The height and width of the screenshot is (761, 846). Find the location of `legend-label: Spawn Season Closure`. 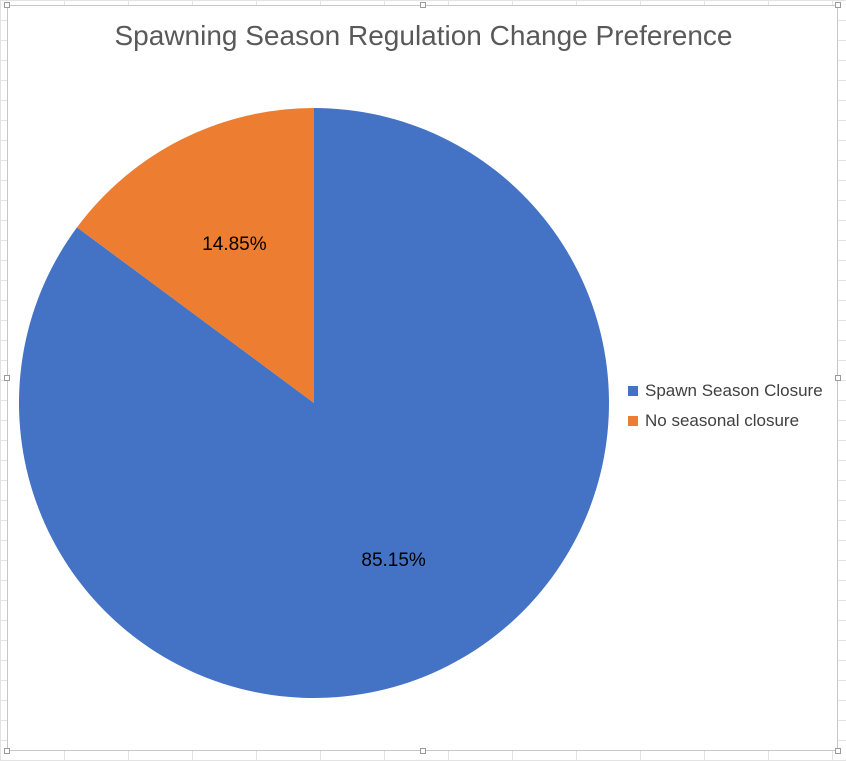

legend-label: Spawn Season Closure is located at coordinates (734, 390).